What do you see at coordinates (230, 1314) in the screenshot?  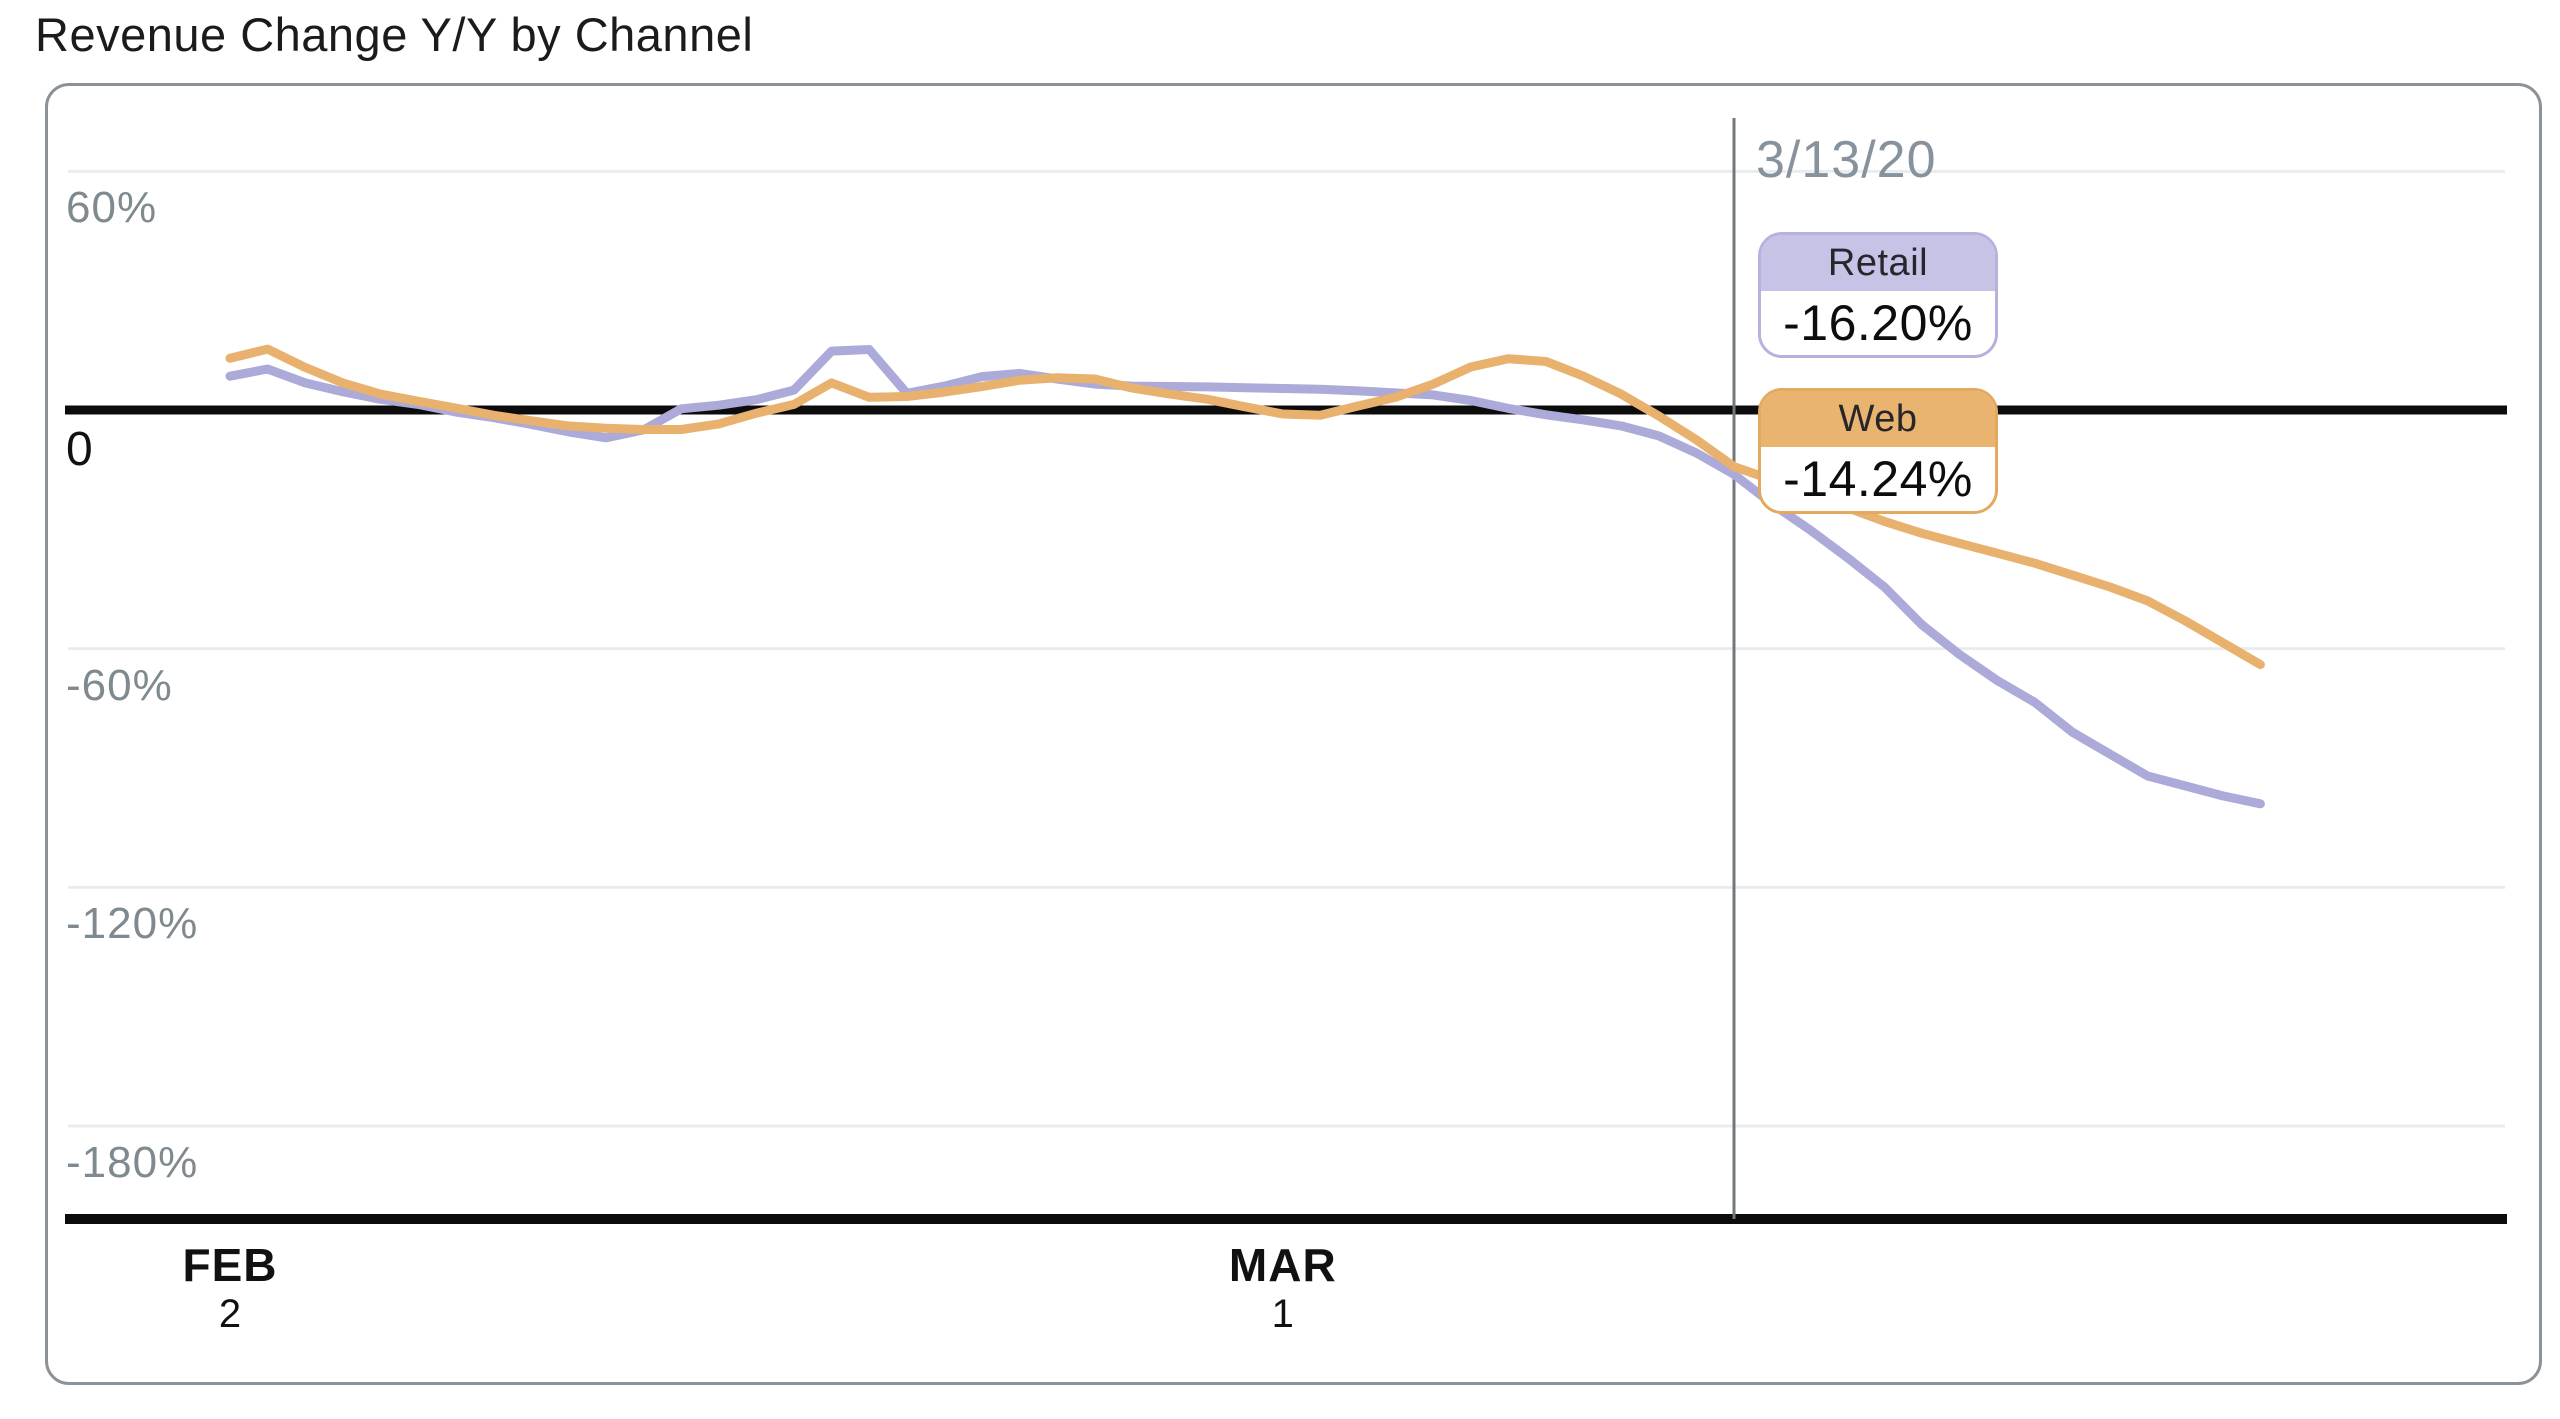 I see `x-tick-day-FEB: 2` at bounding box center [230, 1314].